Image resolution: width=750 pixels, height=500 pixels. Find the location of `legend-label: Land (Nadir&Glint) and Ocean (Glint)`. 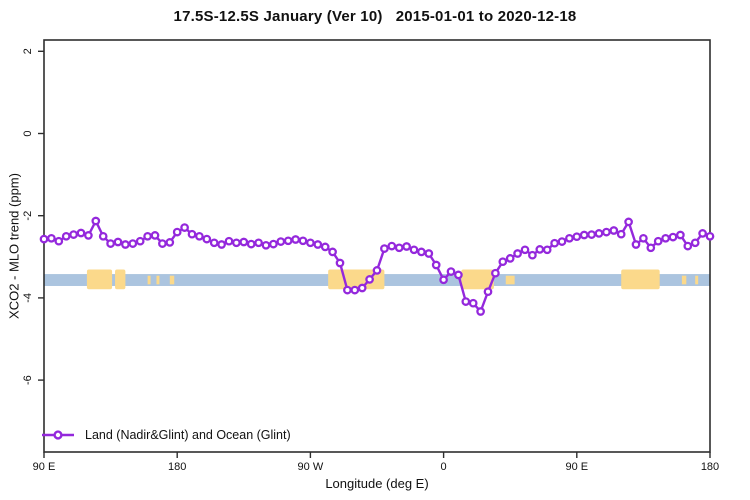

legend-label: Land (Nadir&Glint) and Ocean (Glint) is located at coordinates (188, 435).